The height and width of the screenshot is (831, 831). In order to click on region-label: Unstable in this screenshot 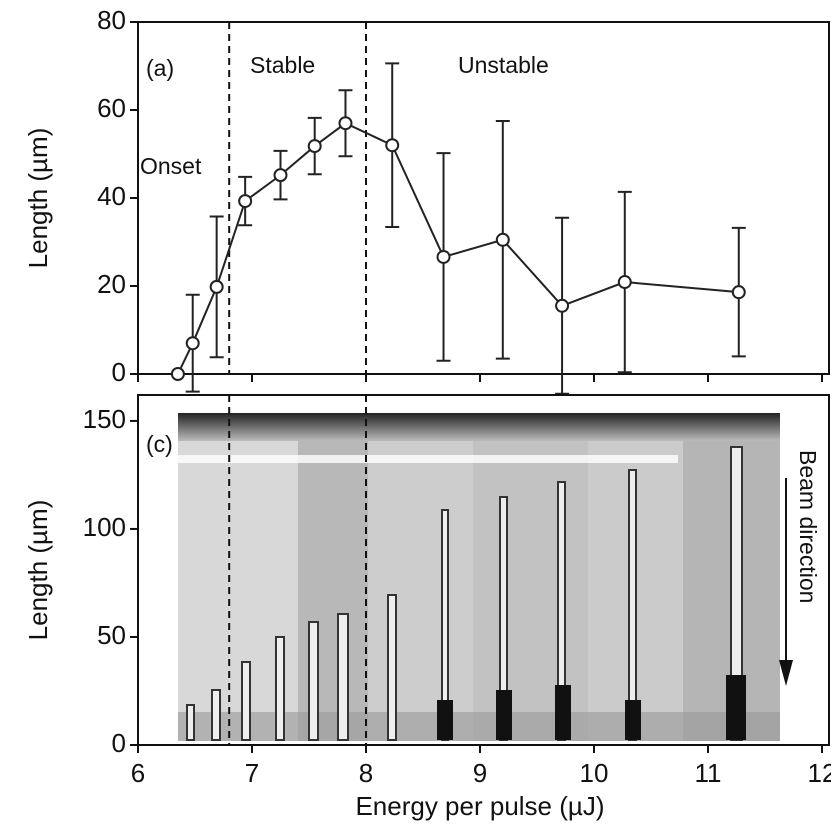, I will do `click(503, 65)`.